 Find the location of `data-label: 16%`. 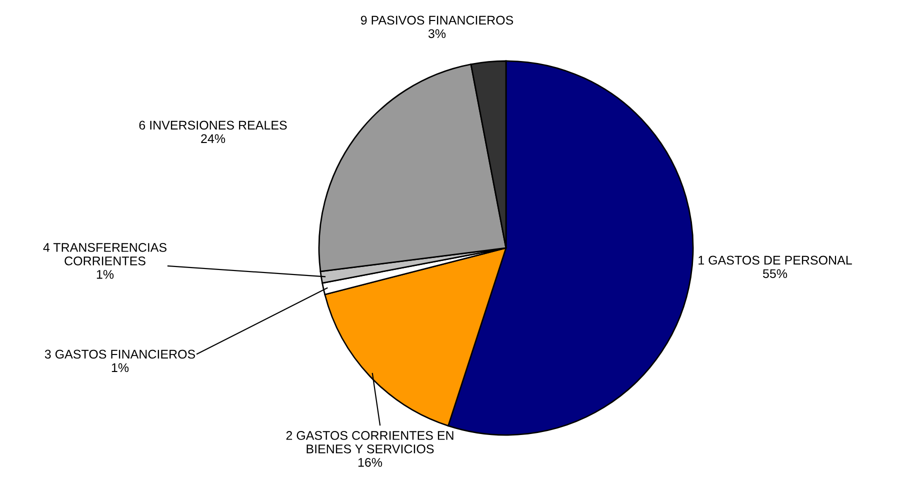

data-label: 16% is located at coordinates (370, 462).